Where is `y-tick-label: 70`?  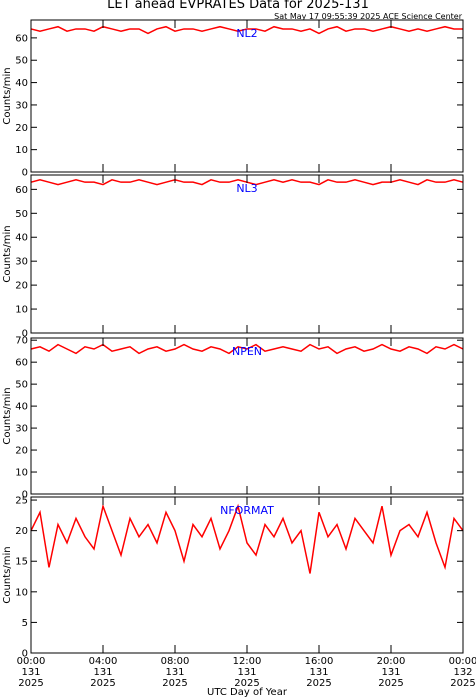 y-tick-label: 70 is located at coordinates (21, 341).